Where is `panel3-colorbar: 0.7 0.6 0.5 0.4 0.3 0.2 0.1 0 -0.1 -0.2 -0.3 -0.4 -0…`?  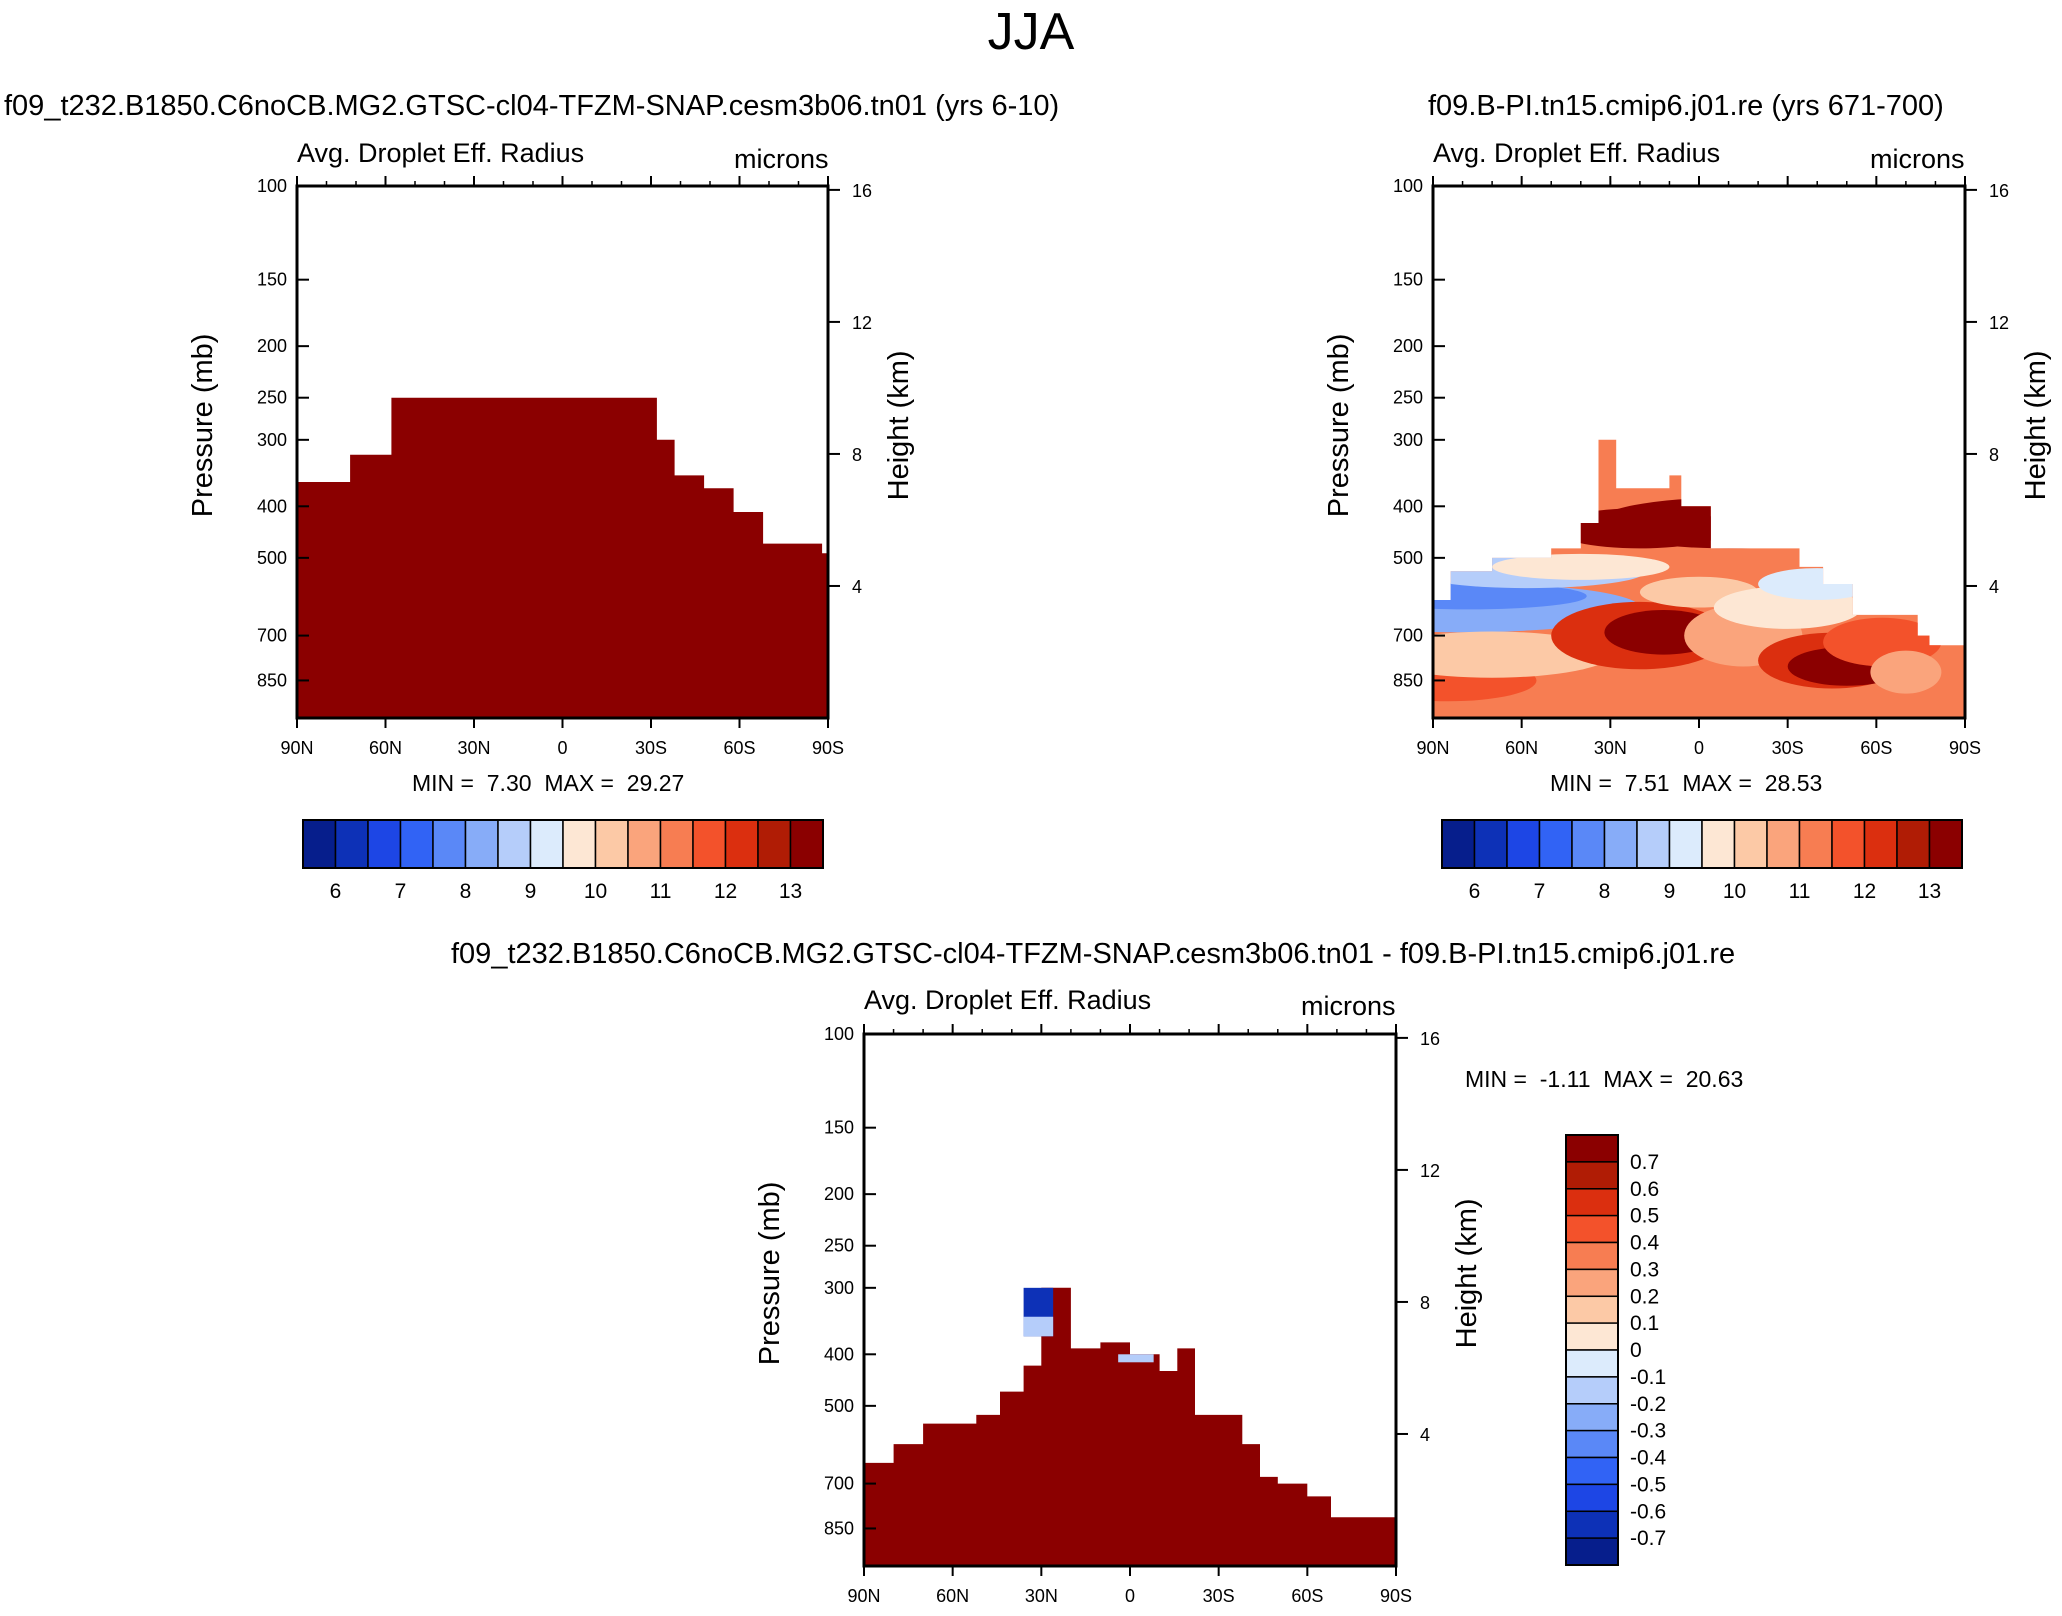
panel3-colorbar: 0.7 0.6 0.5 0.4 0.3 0.2 0.1 0 -0.1 -0.2 -0.3 -0.4 -0… is located at coordinates (1616, 1350).